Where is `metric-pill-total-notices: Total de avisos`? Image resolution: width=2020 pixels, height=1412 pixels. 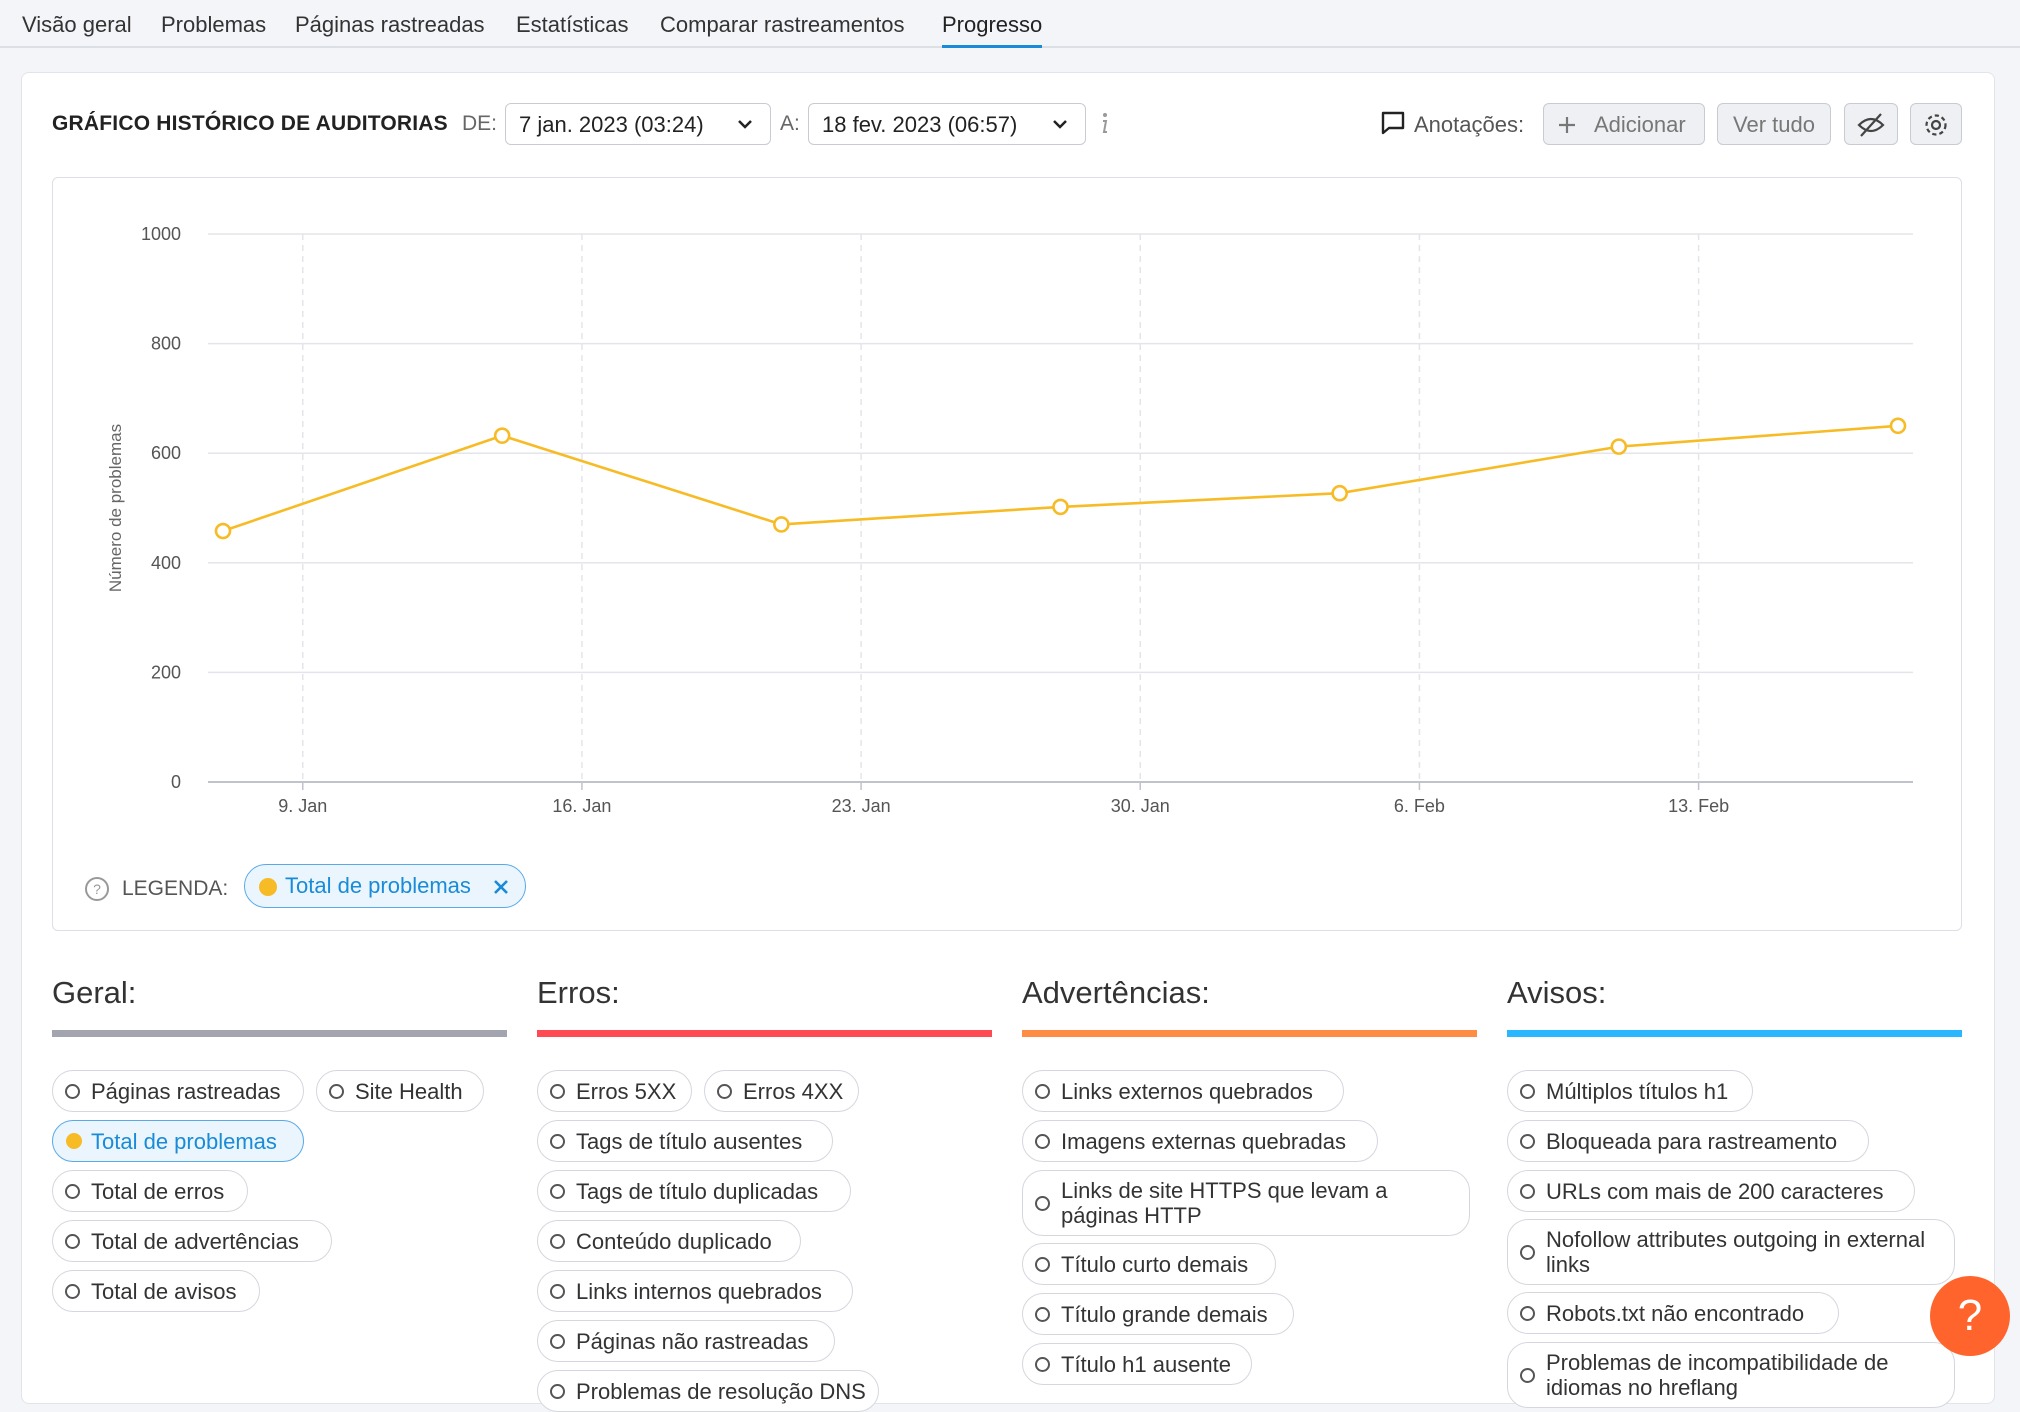 metric-pill-total-notices: Total de avisos is located at coordinates (156, 1291).